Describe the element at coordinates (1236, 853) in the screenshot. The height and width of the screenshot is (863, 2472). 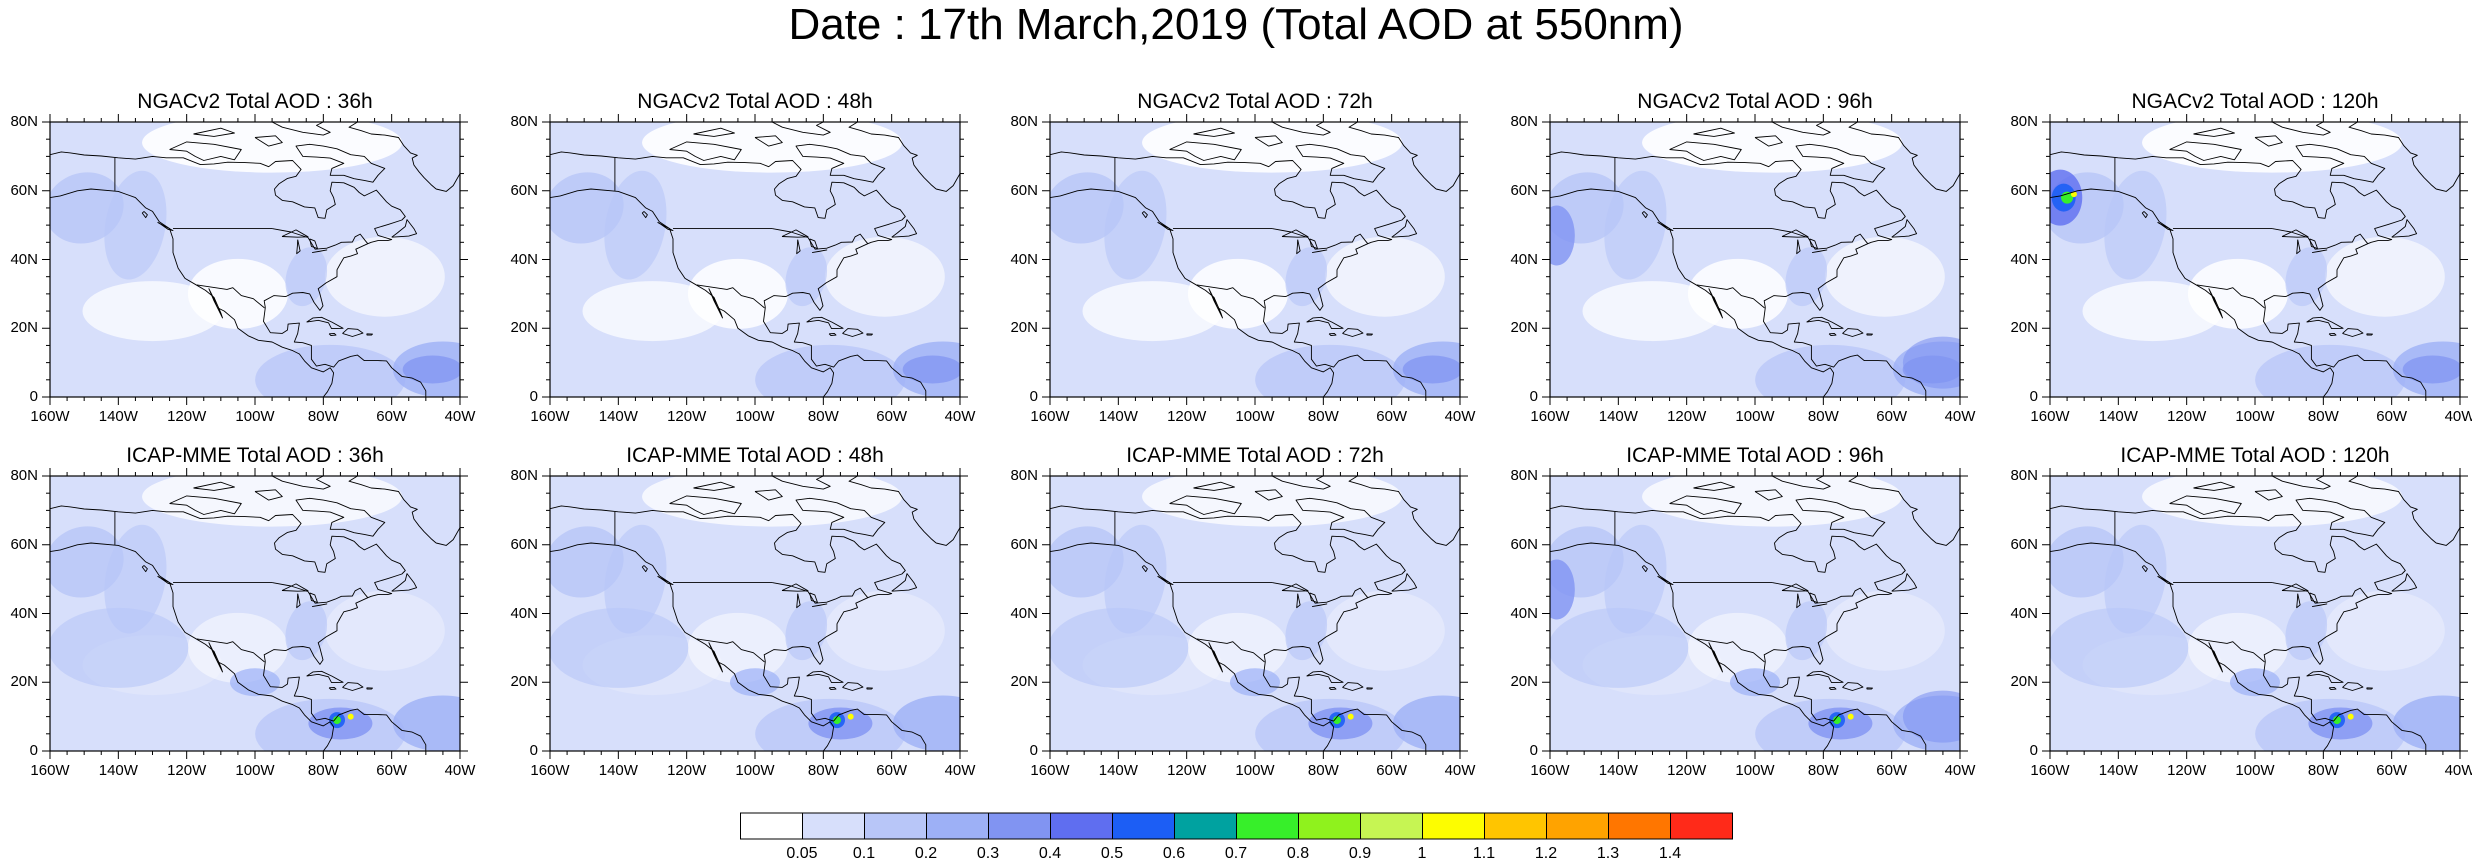
I see `colorbar-label: 0.7` at that location.